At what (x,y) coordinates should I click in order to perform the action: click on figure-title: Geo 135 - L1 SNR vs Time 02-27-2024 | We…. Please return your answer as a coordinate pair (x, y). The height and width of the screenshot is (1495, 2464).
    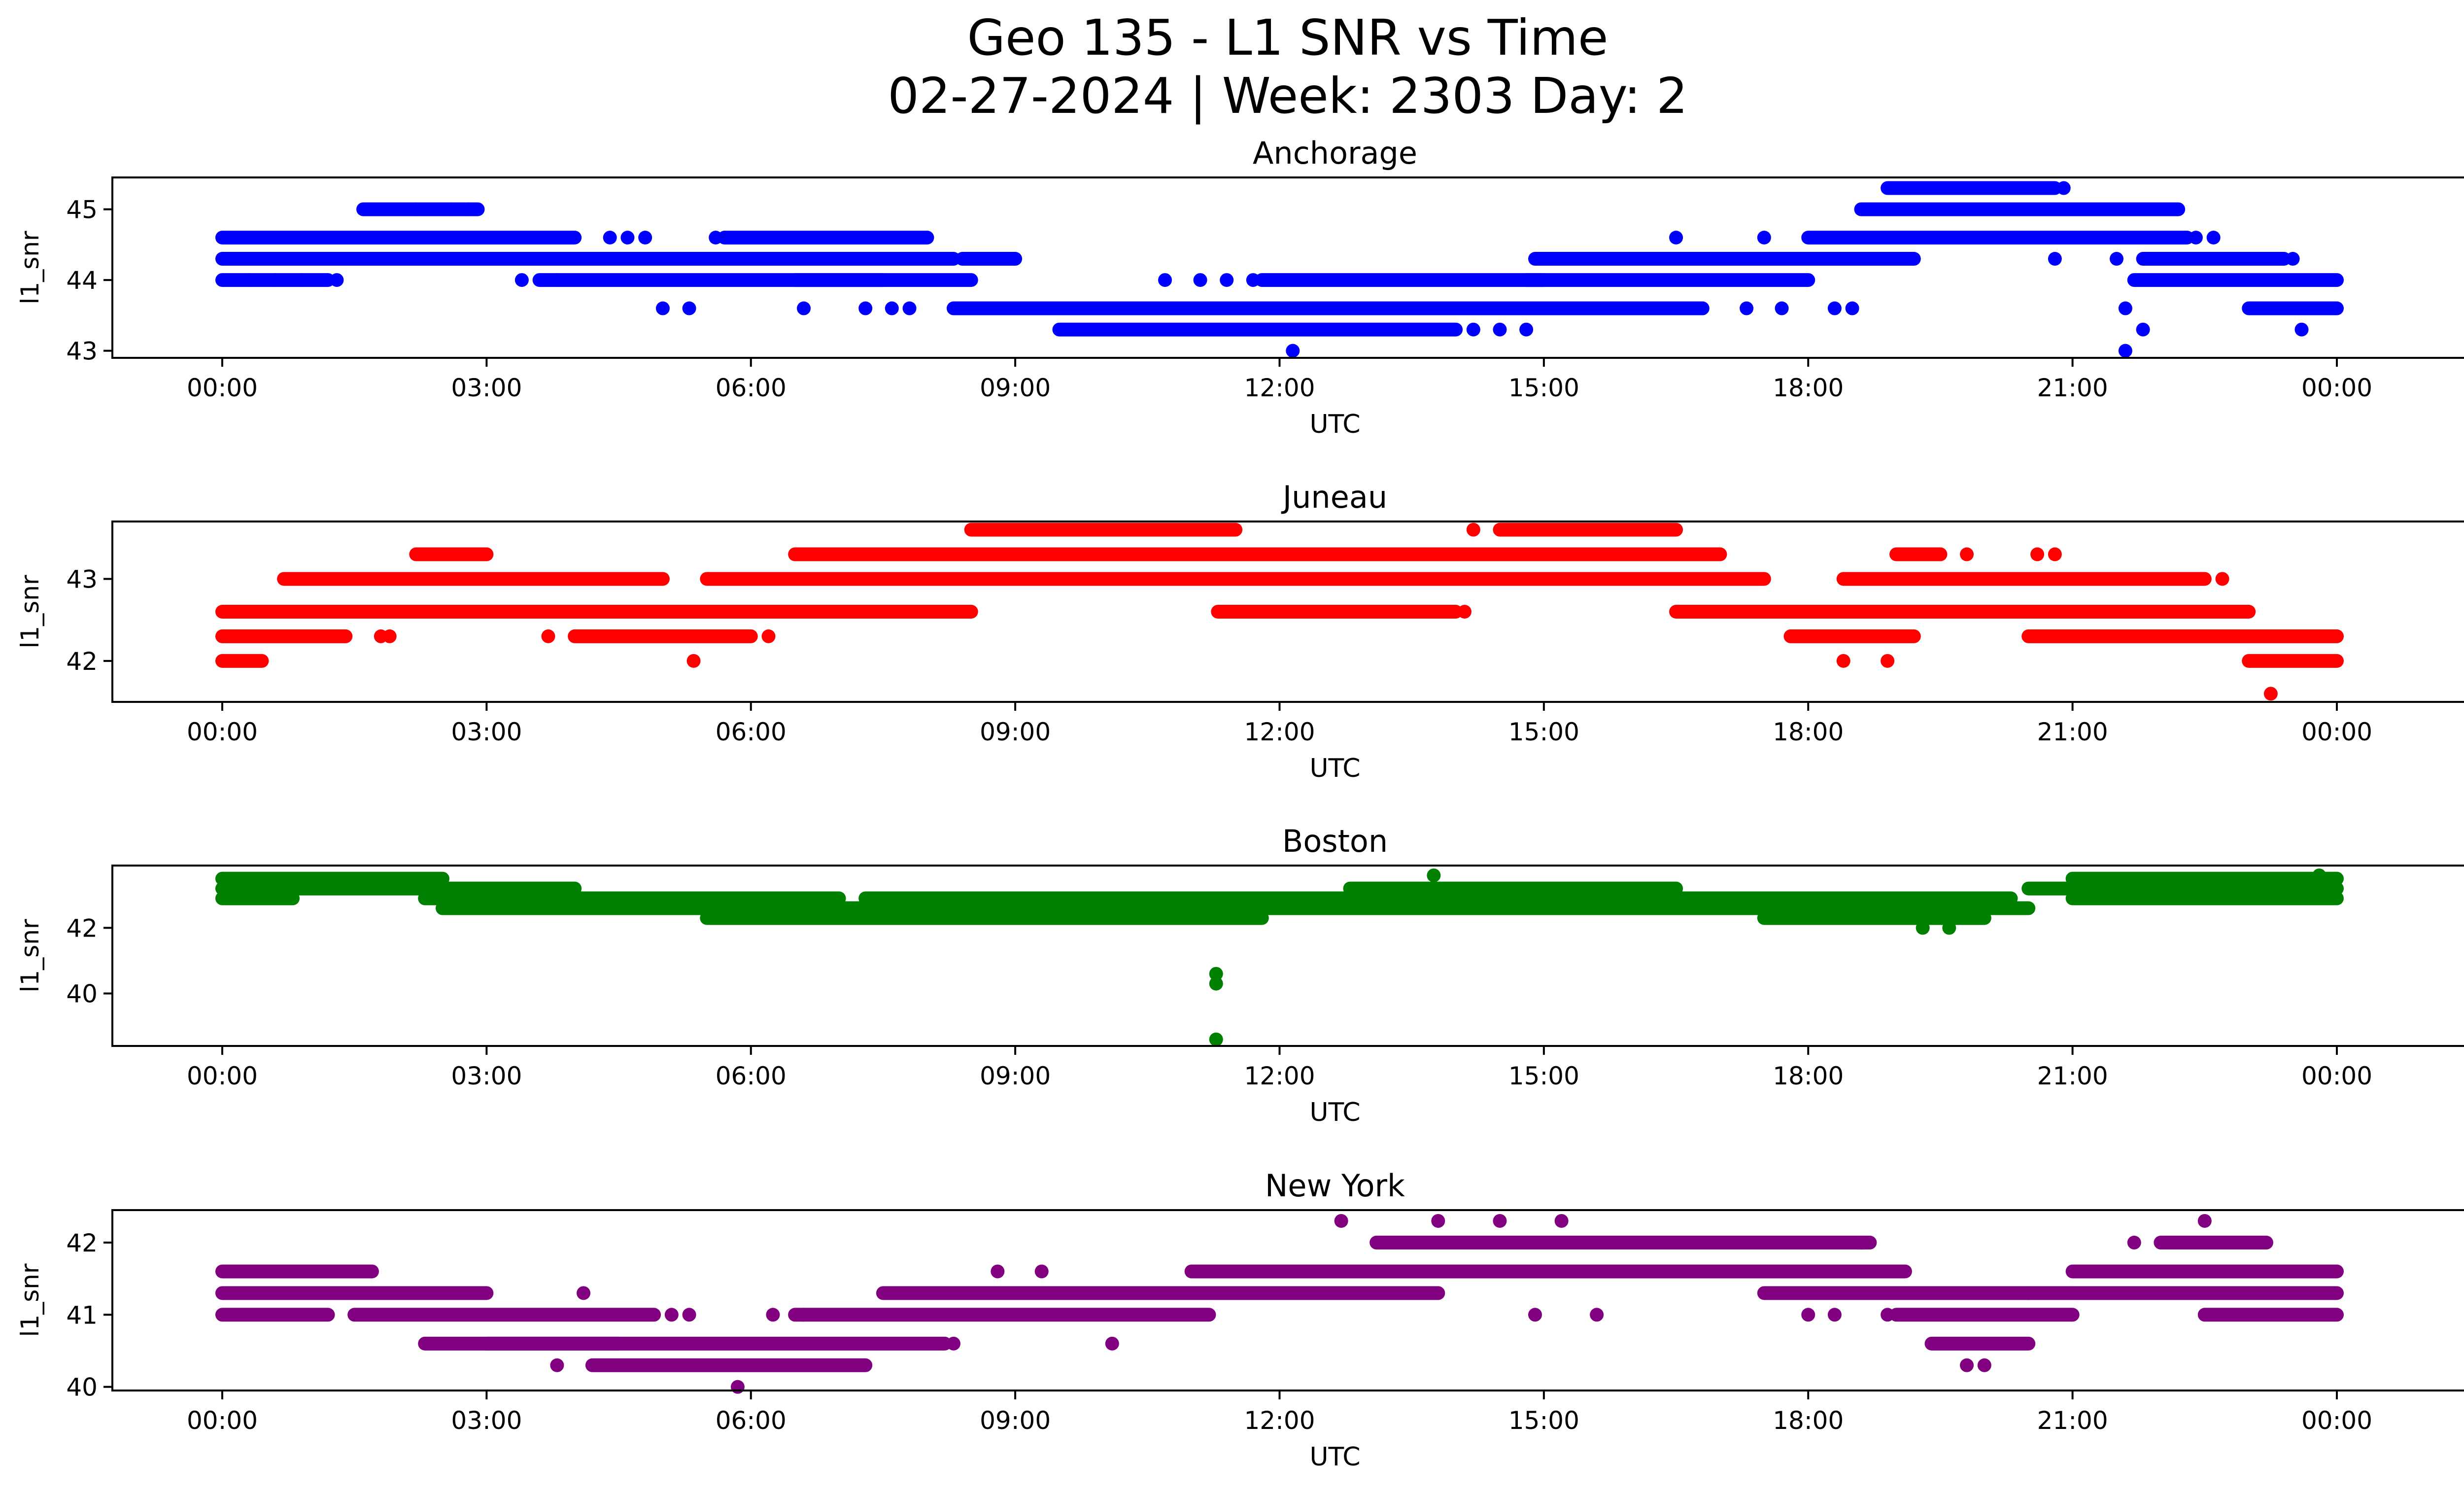
    Looking at the image, I should click on (1232, 67).